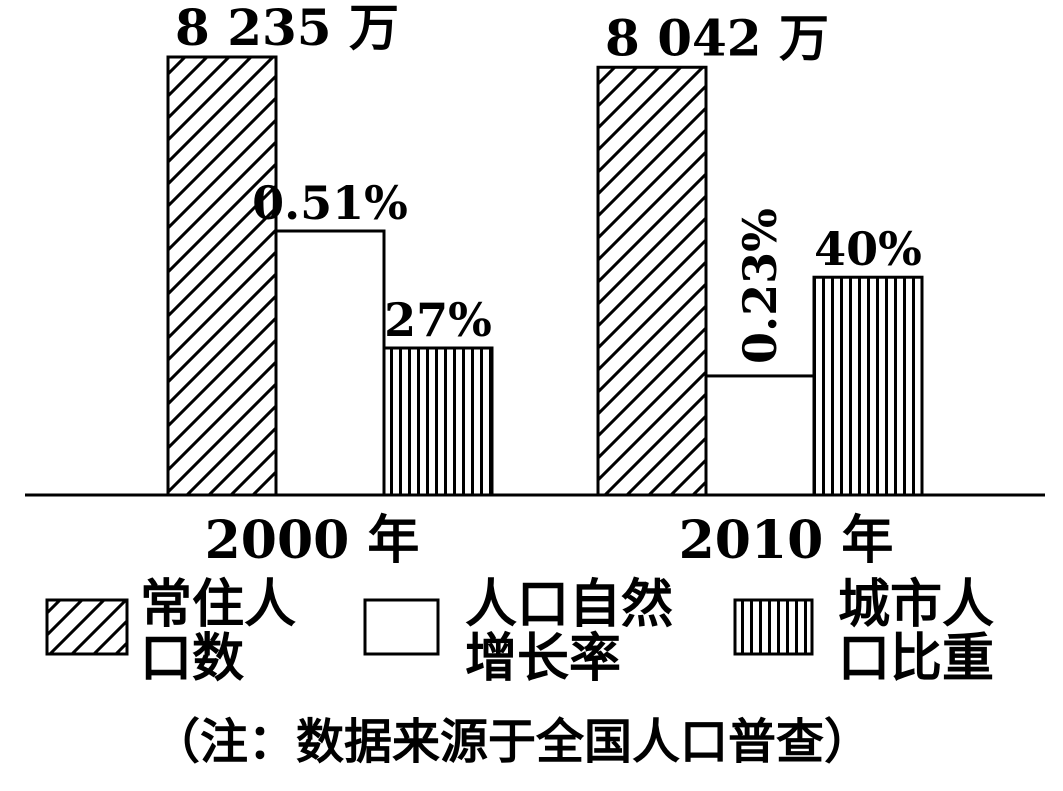 The height and width of the screenshot is (791, 1063). What do you see at coordinates (543, 659) in the screenshot?
I see `legend-label-natural-growth-rate-line2: 增长率` at bounding box center [543, 659].